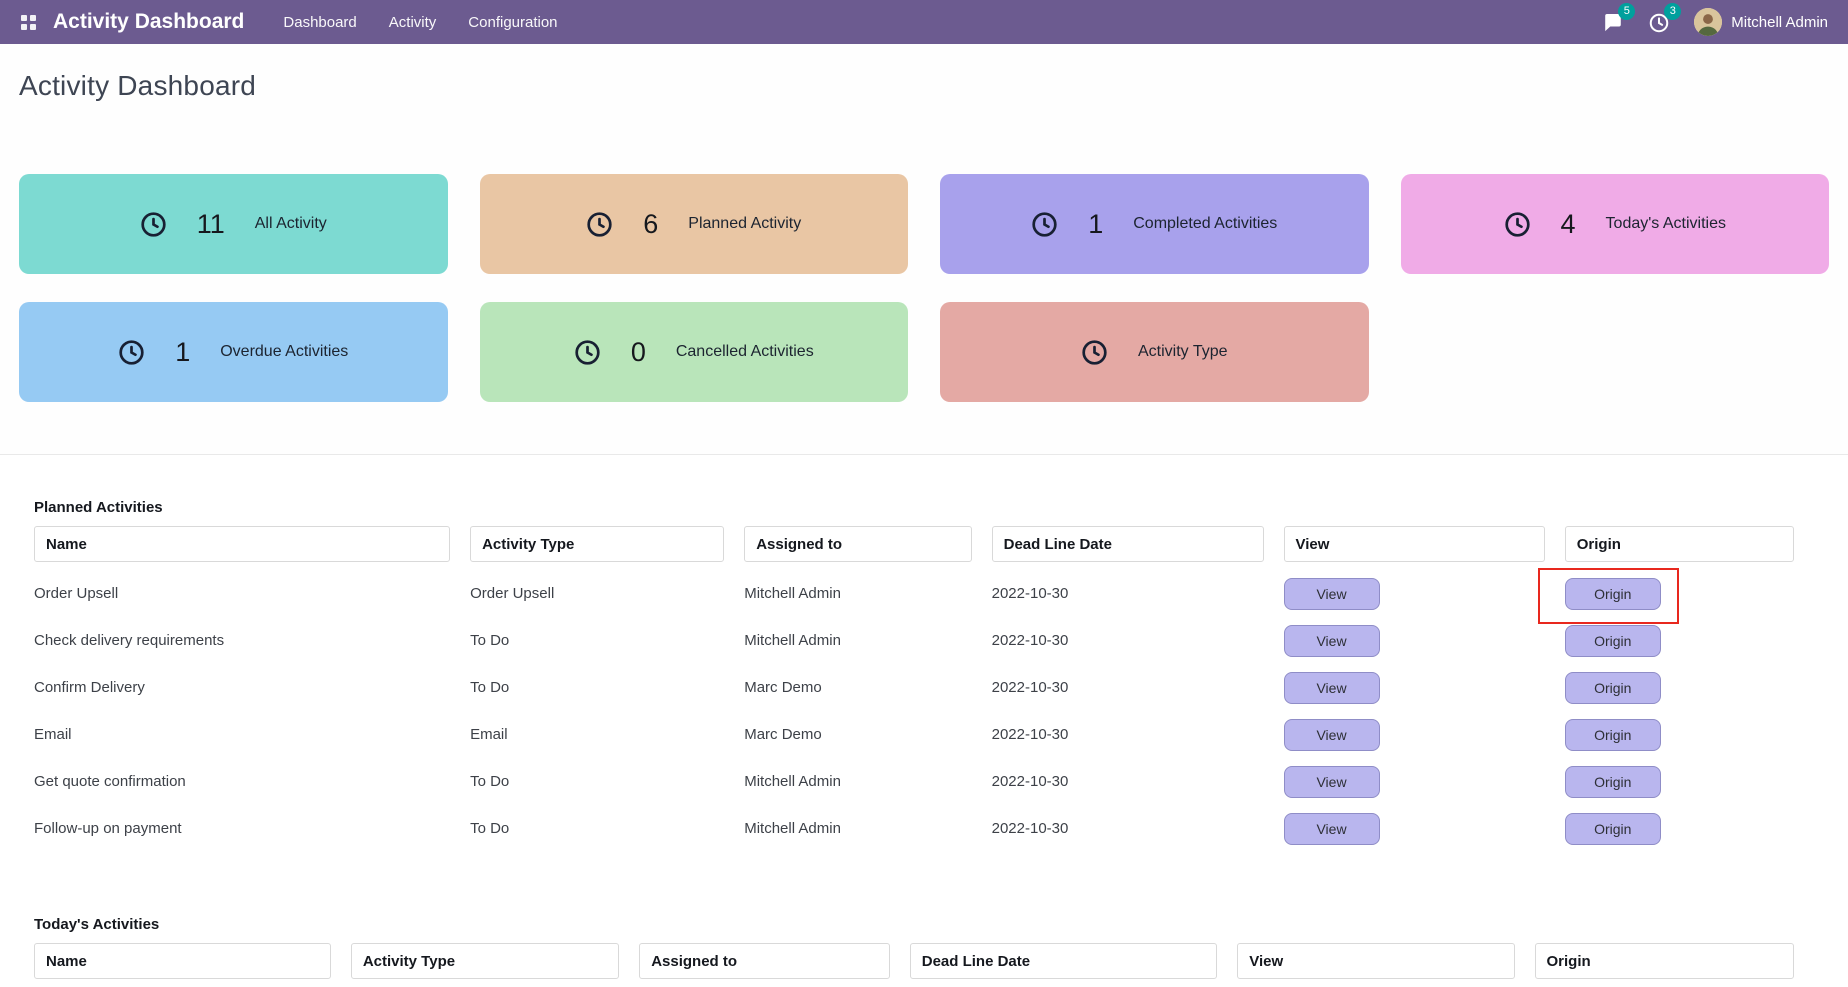 This screenshot has height=987, width=1848. Describe the element at coordinates (98, 507) in the screenshot. I see `planned-activities-title: Planned Activities` at that location.